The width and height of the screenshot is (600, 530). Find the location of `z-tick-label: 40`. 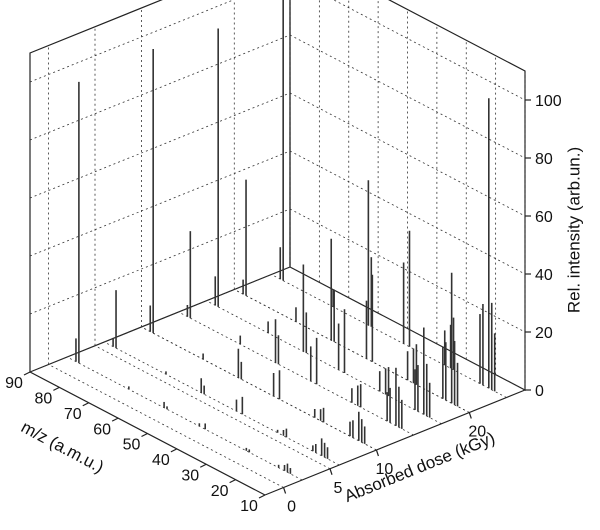

z-tick-label: 40 is located at coordinates (544, 275).